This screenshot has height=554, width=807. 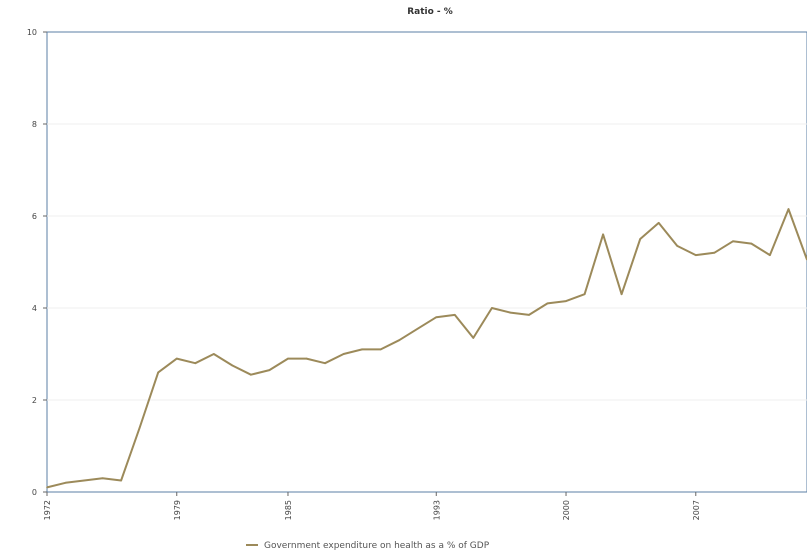 What do you see at coordinates (32, 32) in the screenshot?
I see `y-tick-label: 10` at bounding box center [32, 32].